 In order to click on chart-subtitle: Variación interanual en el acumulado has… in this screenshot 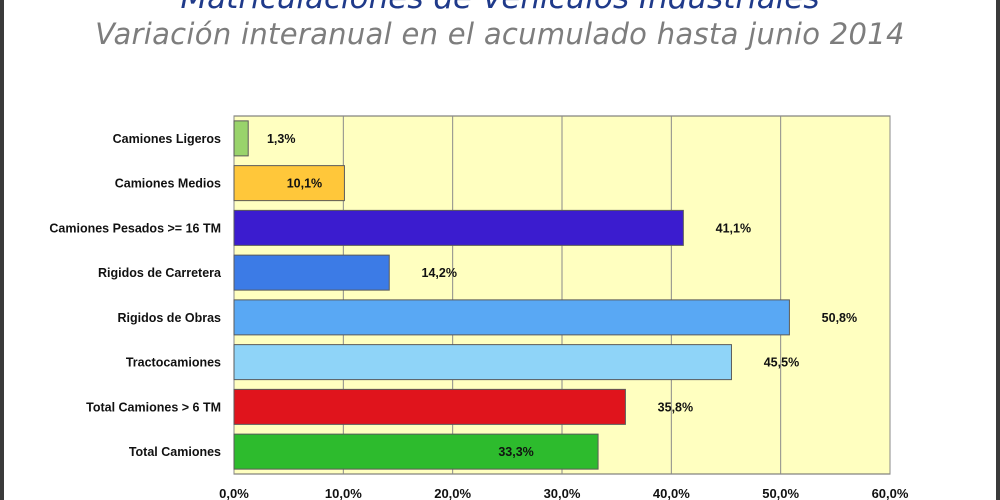, I will do `click(500, 34)`.